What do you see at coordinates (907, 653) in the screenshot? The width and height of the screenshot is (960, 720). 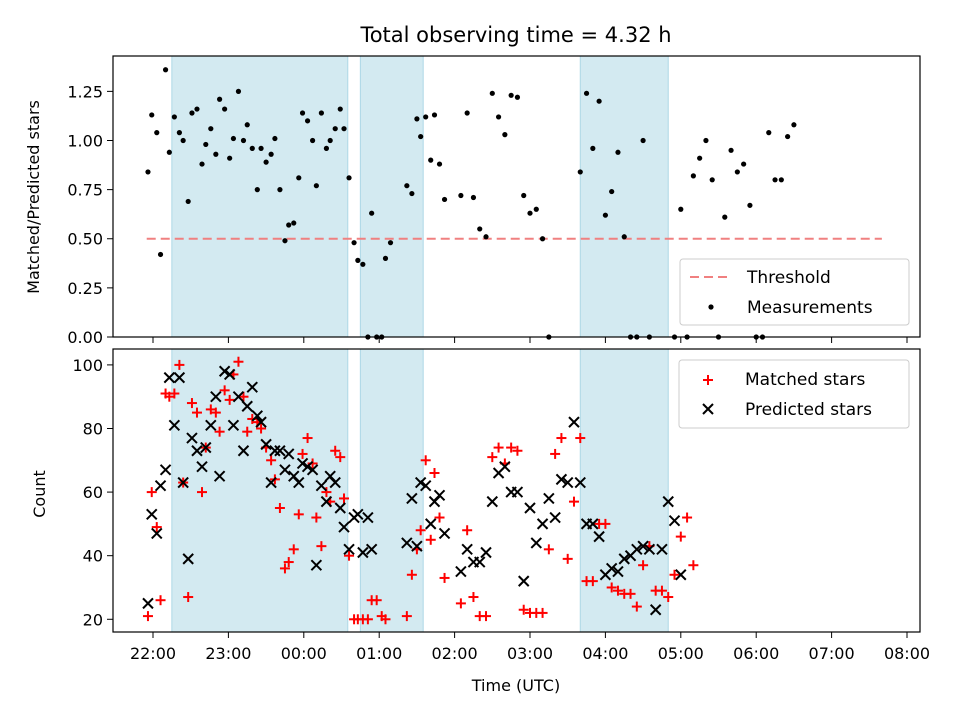 I see `x-tick-label: 08:00` at bounding box center [907, 653].